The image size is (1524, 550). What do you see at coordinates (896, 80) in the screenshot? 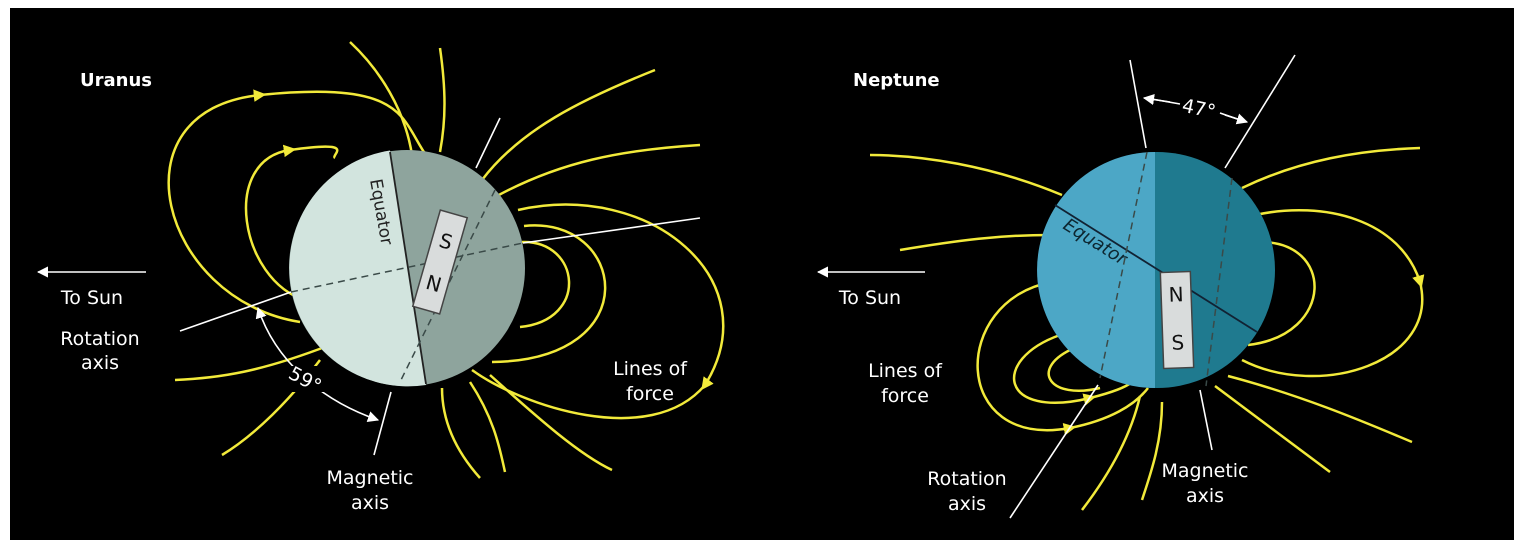
I see `panel-title: Neptune` at bounding box center [896, 80].